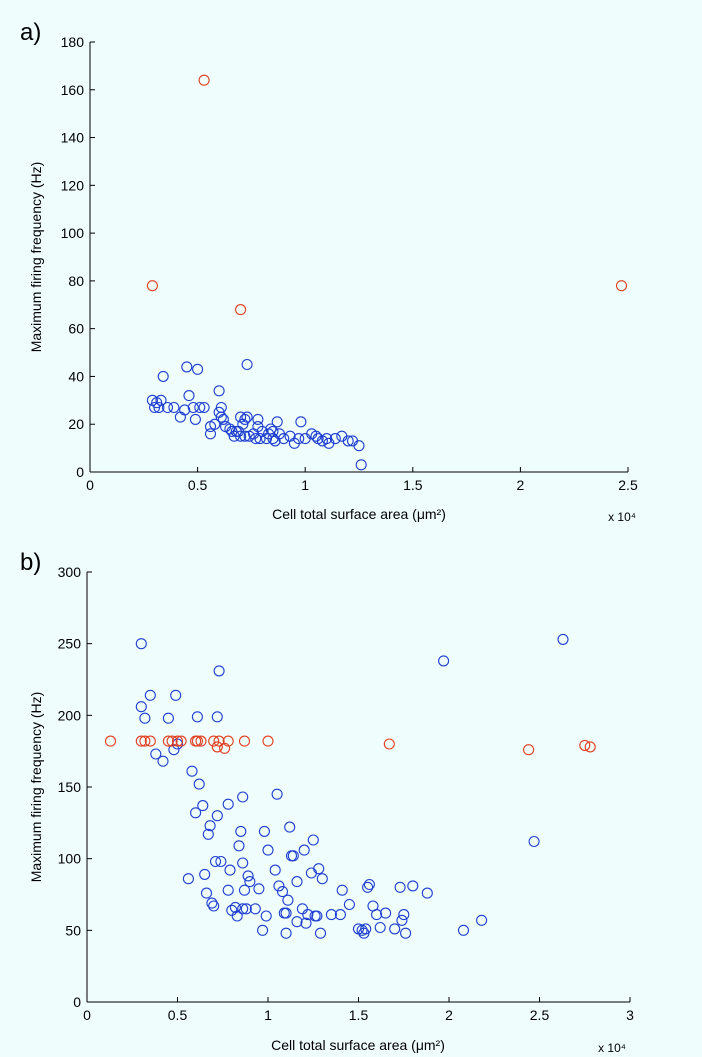  I want to click on panel-b-x-tick-label: 0.5, so click(178, 1015).